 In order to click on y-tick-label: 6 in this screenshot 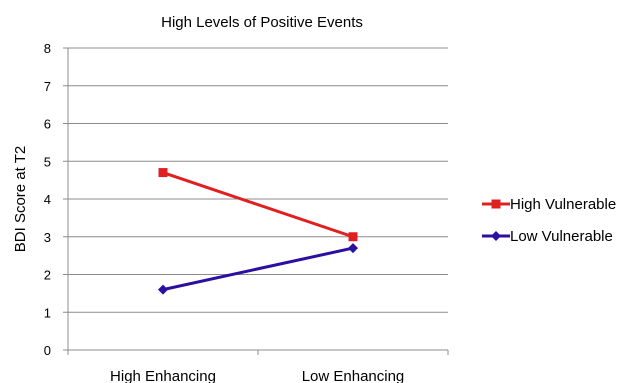, I will do `click(47, 124)`.